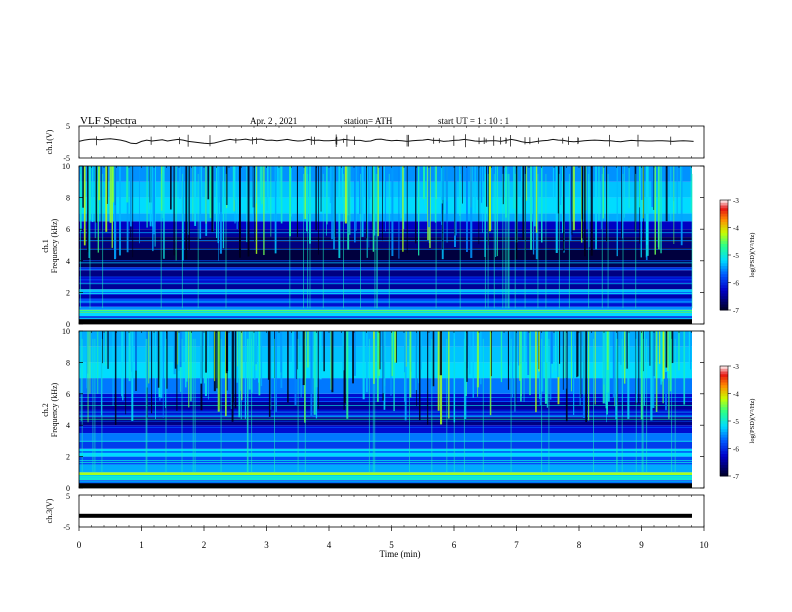  I want to click on ch1-waveform-panel: 5 -5 ch.1(V), so click(375, 142).